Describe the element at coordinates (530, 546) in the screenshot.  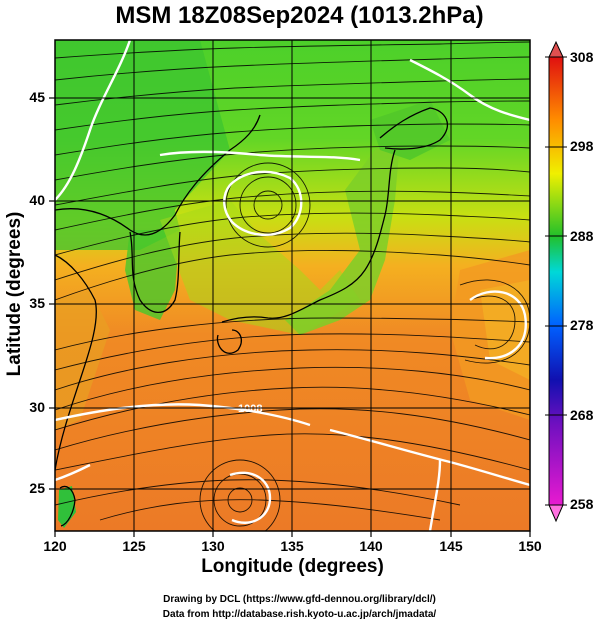
I see `x-tick-label: 150` at that location.